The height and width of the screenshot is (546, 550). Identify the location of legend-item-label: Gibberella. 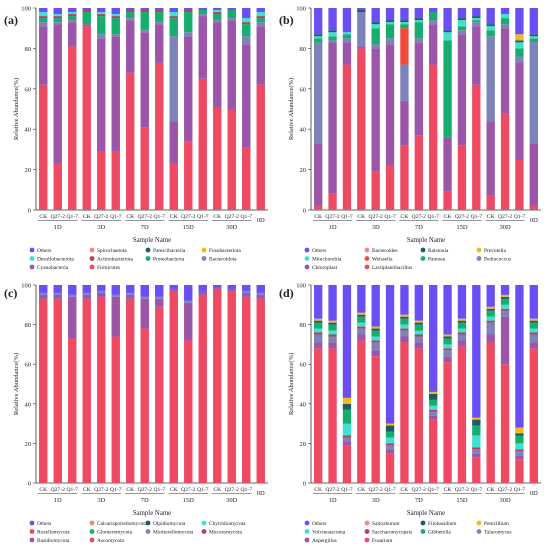
(439, 533).